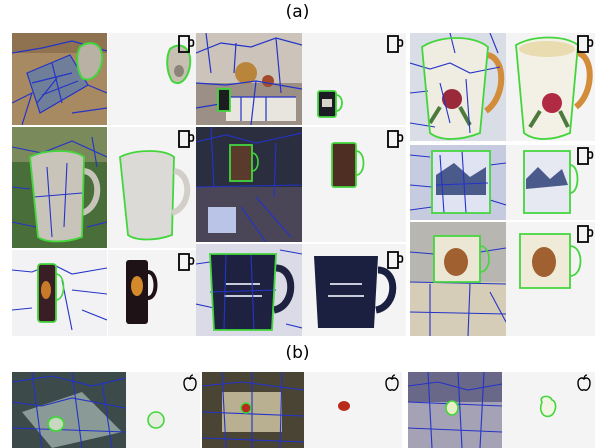  Describe the element at coordinates (297, 12) in the screenshot. I see `panel-label-a: (a)` at that location.